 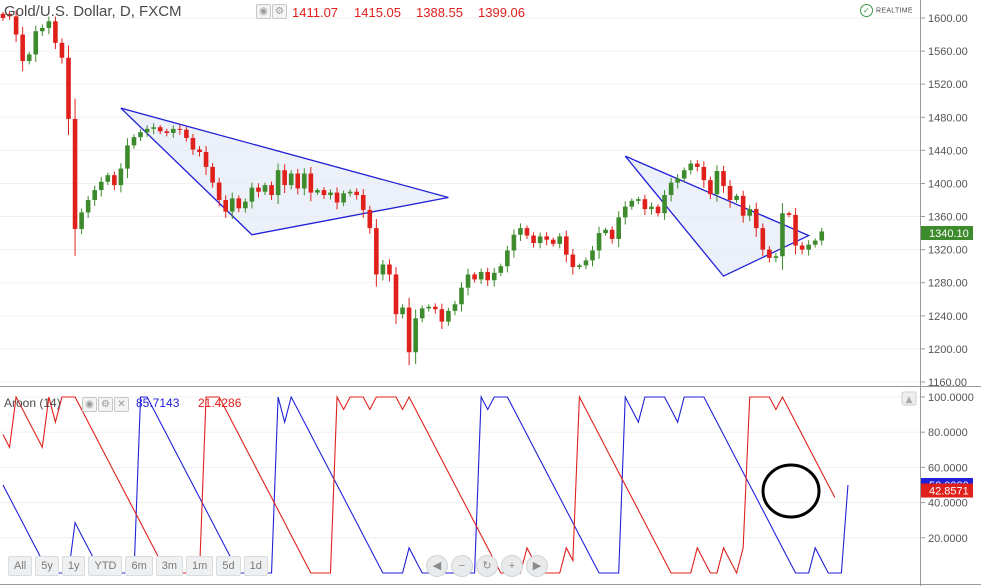 What do you see at coordinates (512, 566) in the screenshot?
I see `zoom-in-icon: +` at bounding box center [512, 566].